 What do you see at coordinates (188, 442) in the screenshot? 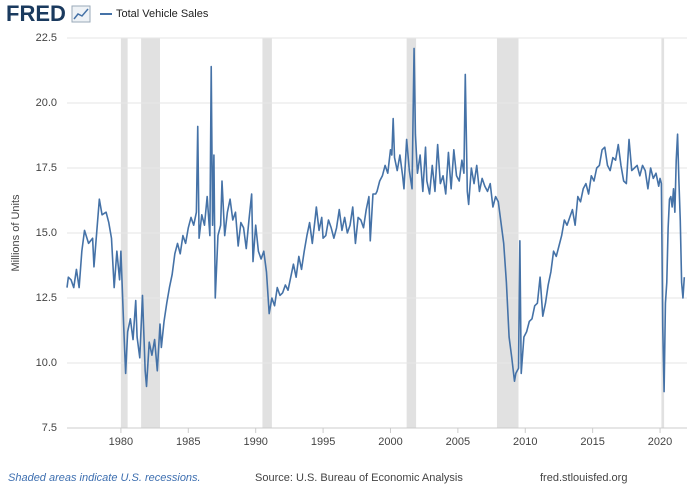
I see `x-tick-label: 1985` at bounding box center [188, 442].